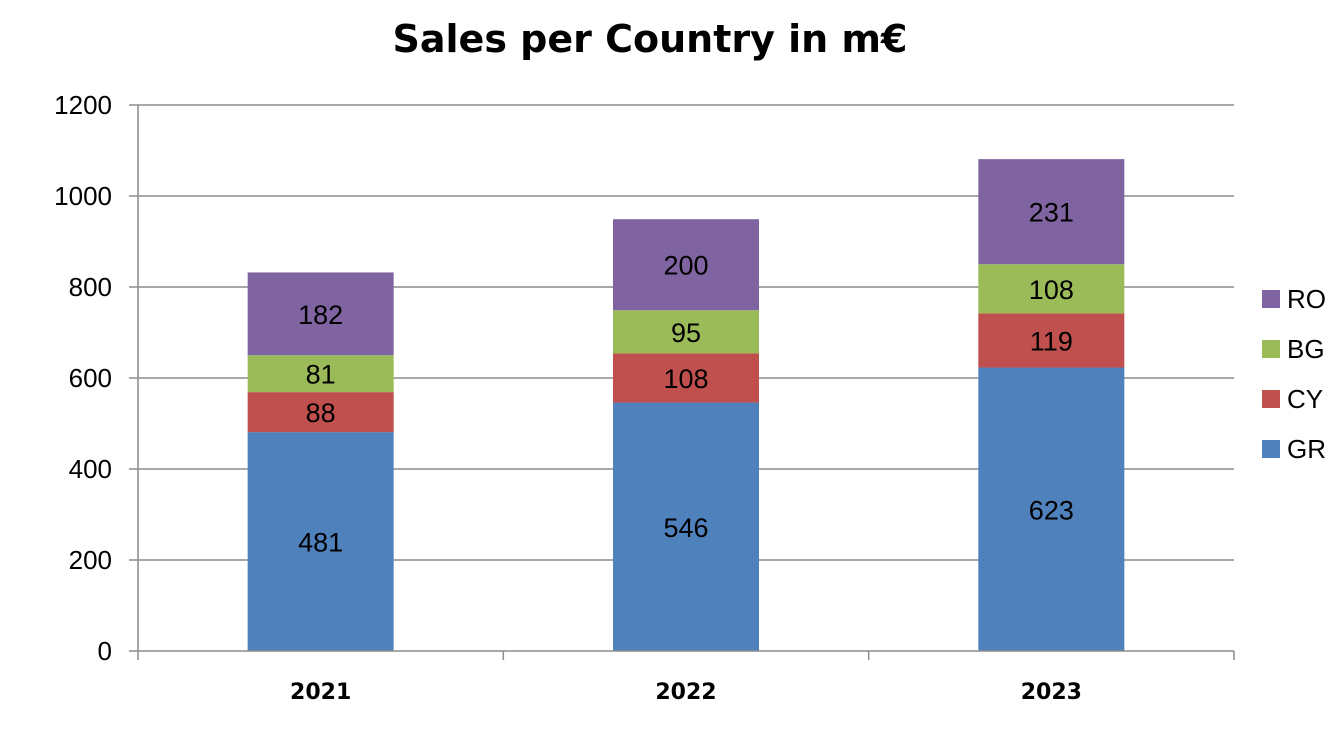 The image size is (1334, 738). Describe the element at coordinates (1271, 299) in the screenshot. I see `legend-swatch-ro` at that location.